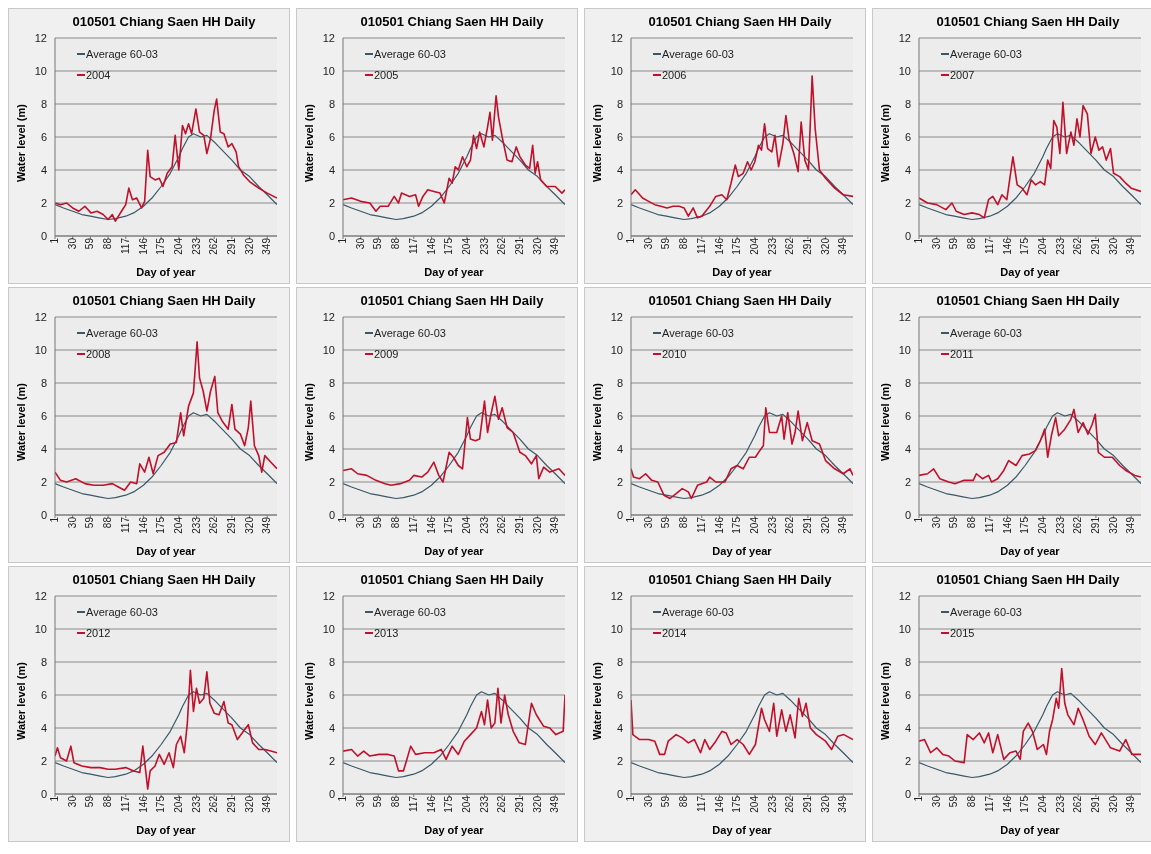  What do you see at coordinates (386, 74) in the screenshot?
I see `legend-label: 2005` at bounding box center [386, 74].